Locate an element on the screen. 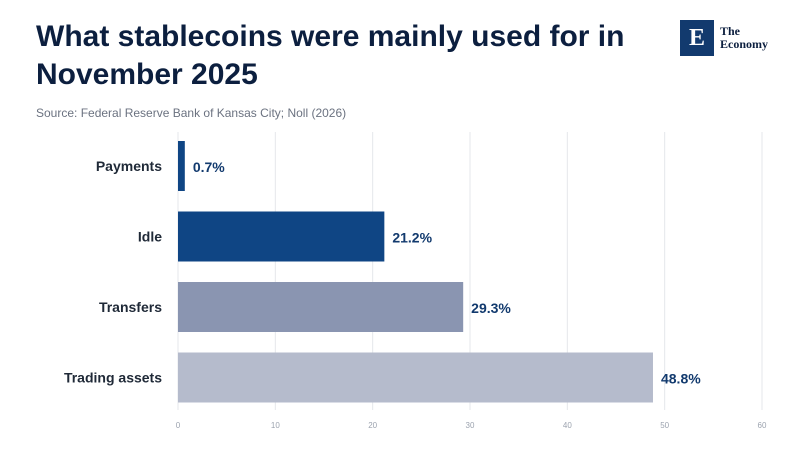 Image resolution: width=800 pixels, height=450 pixels. logo-text: The Economy is located at coordinates (744, 38).